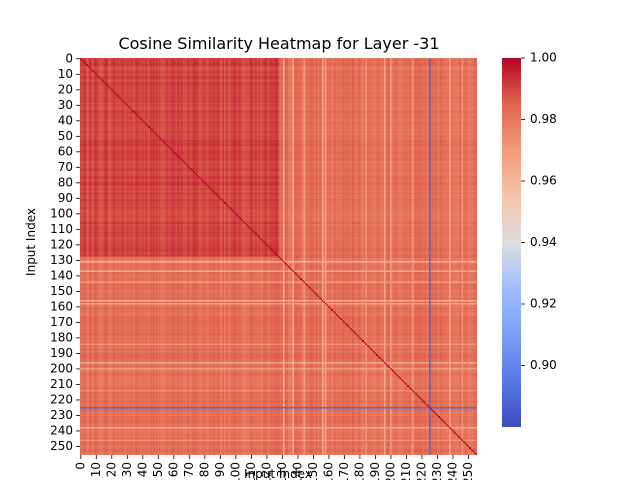 The height and width of the screenshot is (480, 640). I want to click on x-tick-label: 110, so click(251, 471).